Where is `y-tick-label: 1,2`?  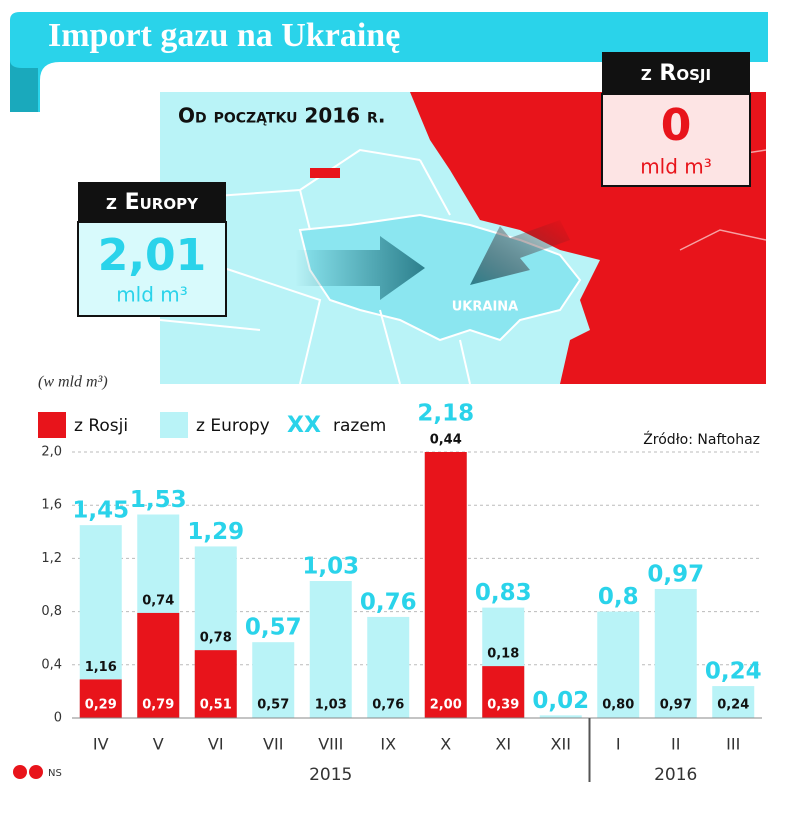
y-tick-label: 1,2 is located at coordinates (51, 558).